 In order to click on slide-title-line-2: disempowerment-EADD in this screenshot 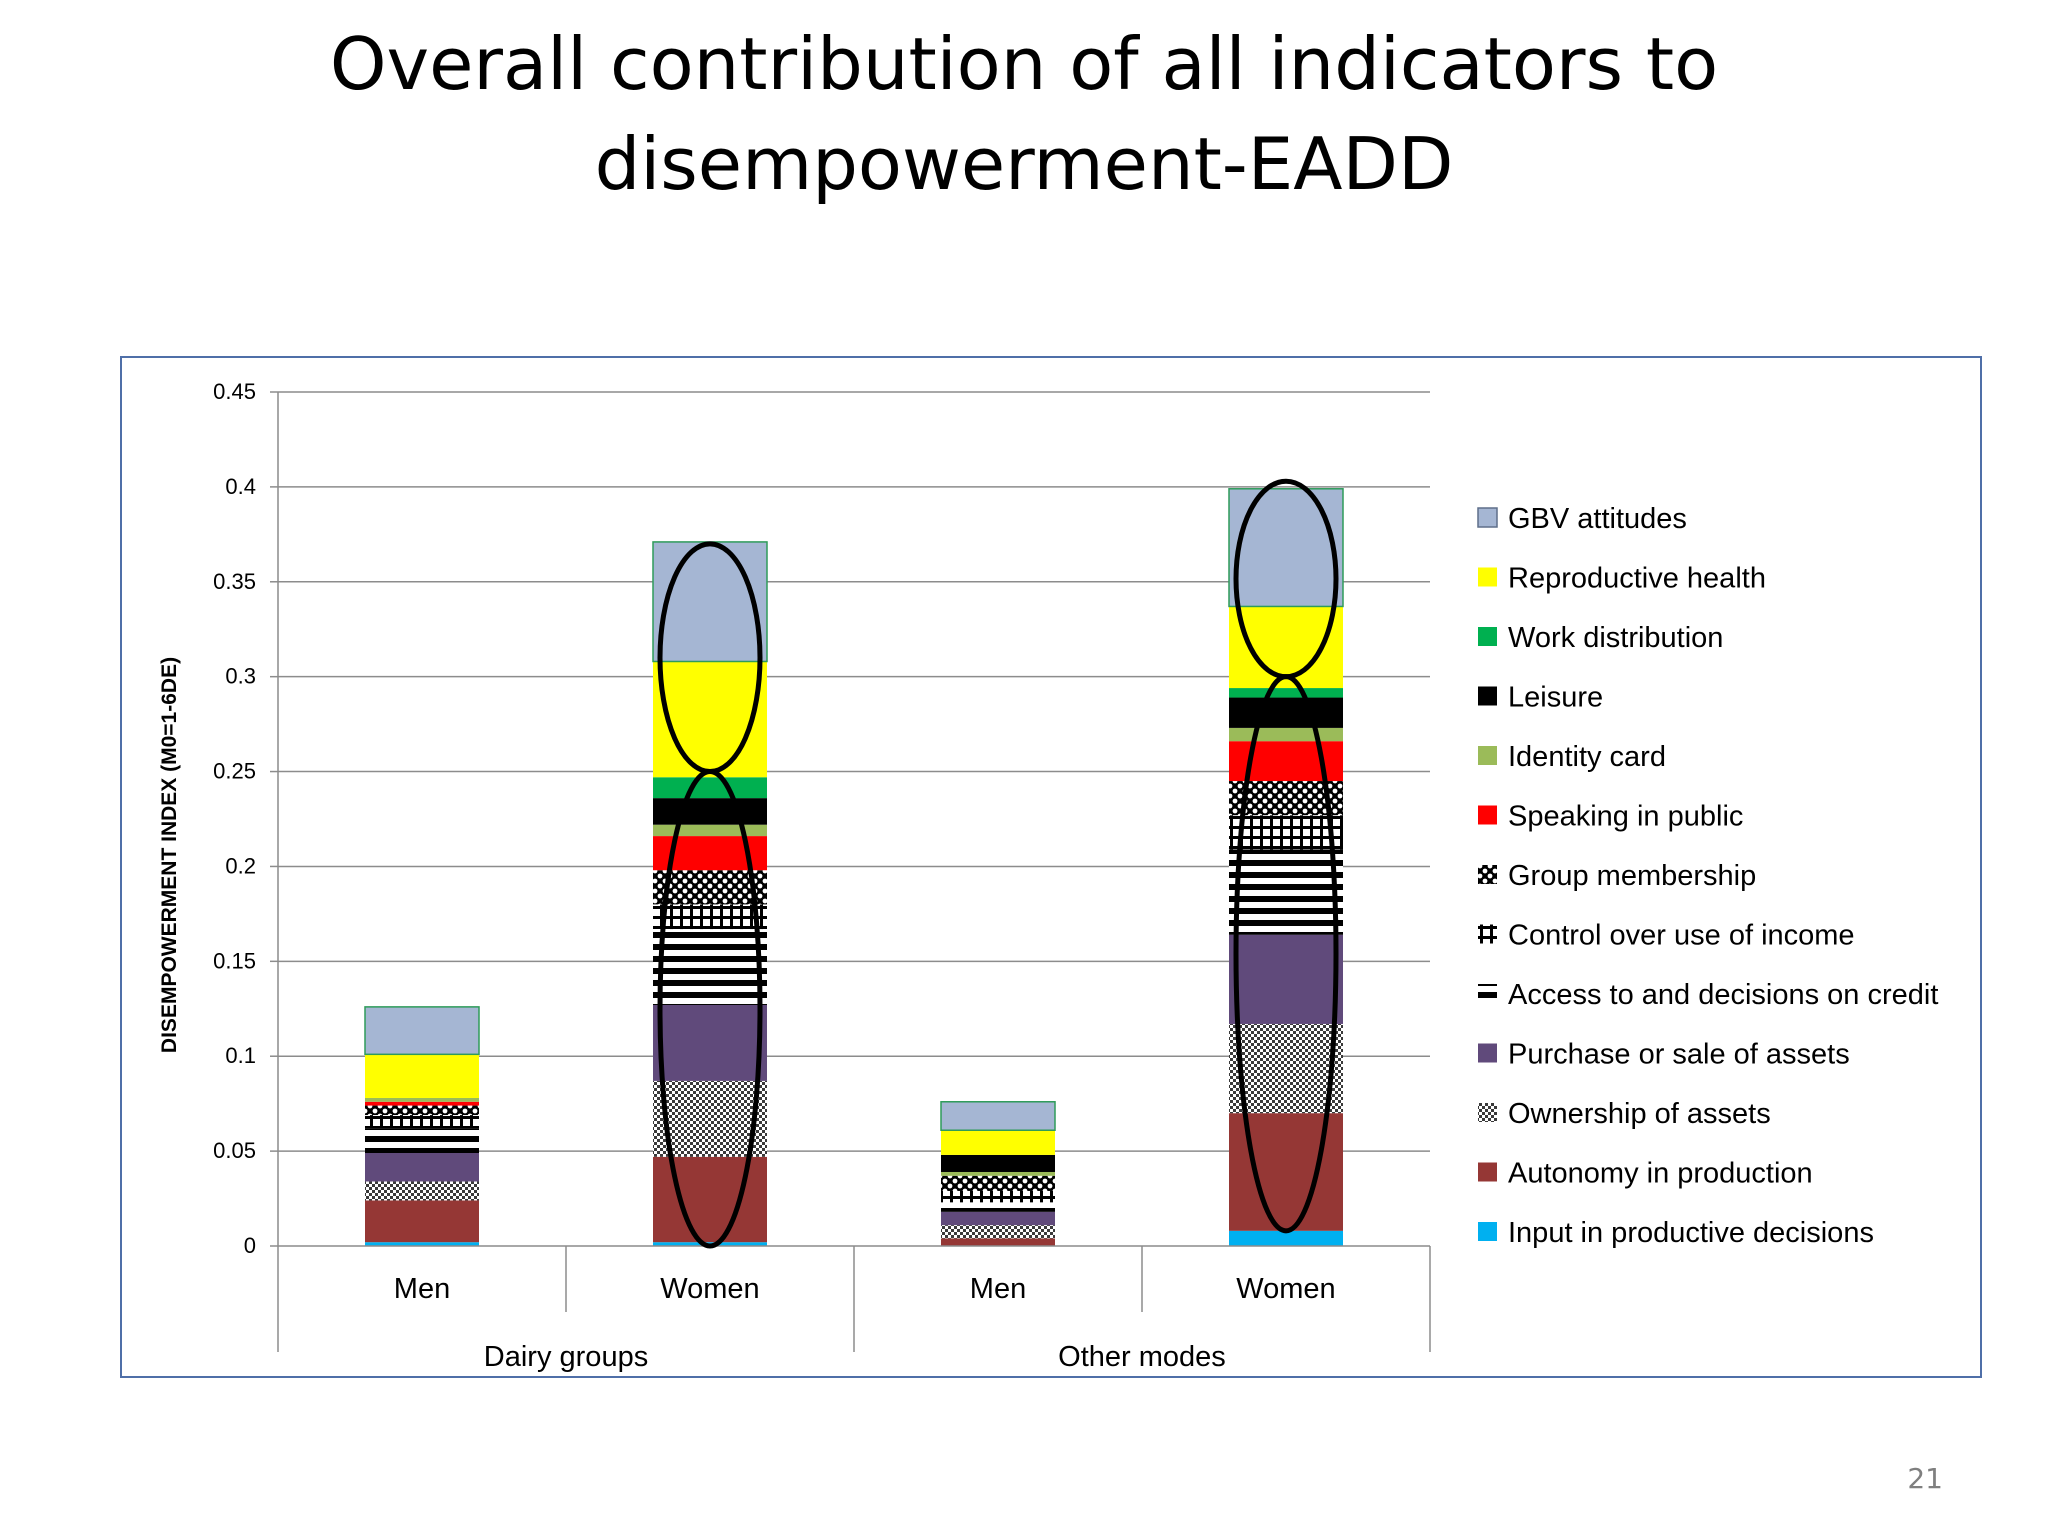, I will do `click(1024, 164)`.